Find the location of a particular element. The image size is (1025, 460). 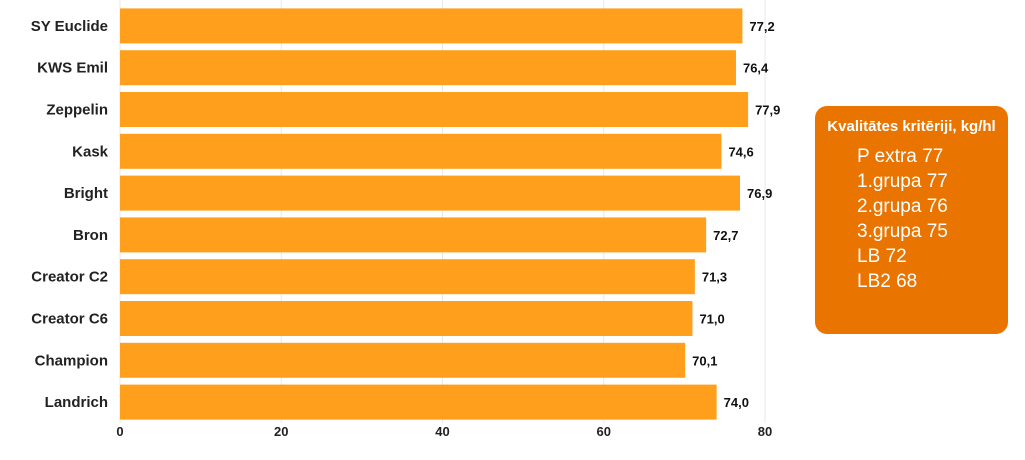

category-label: KWS Emil is located at coordinates (72, 68).